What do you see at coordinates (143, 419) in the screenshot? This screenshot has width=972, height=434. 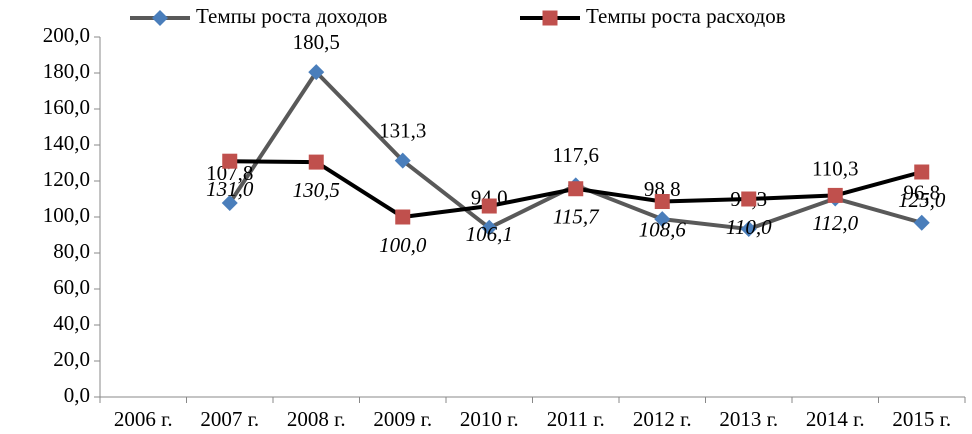 I see `x-tick-label: 2006 г.` at bounding box center [143, 419].